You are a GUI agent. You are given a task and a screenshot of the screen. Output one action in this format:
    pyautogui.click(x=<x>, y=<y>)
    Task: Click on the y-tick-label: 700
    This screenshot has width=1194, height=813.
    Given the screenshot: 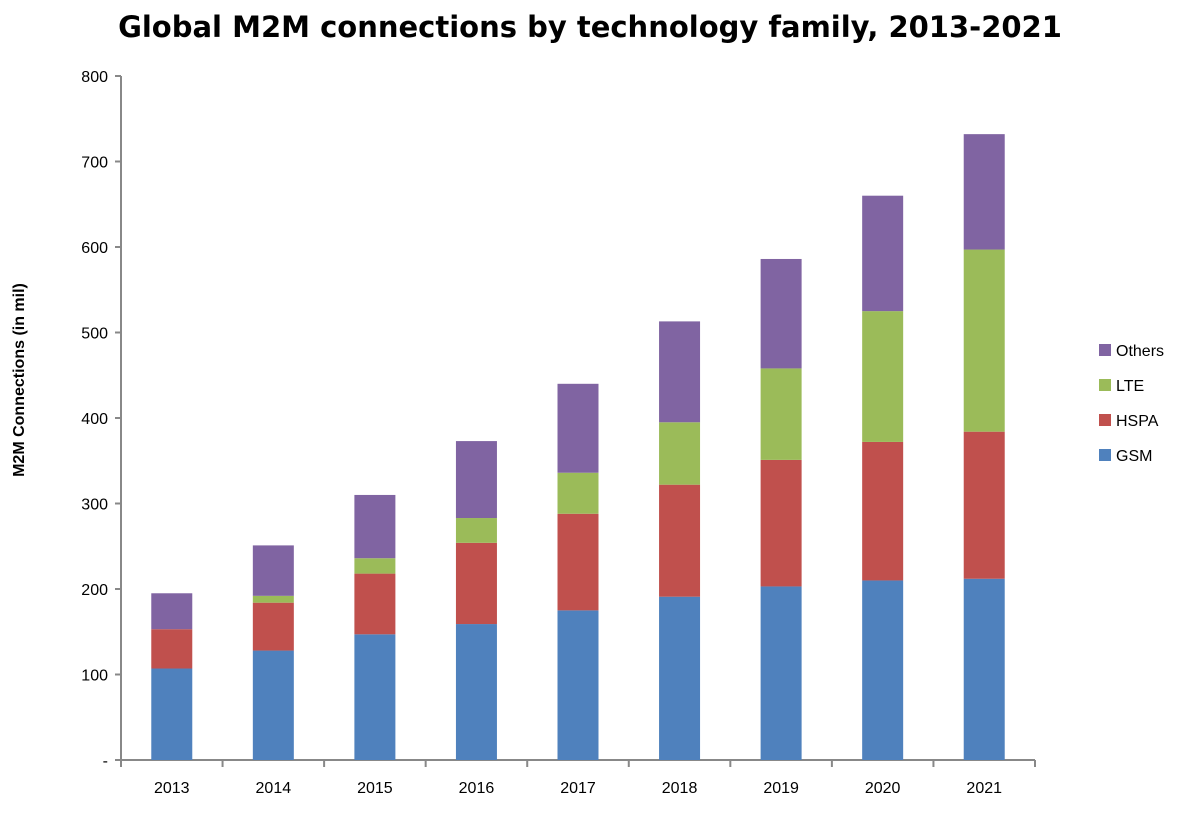 What is the action you would take?
    pyautogui.click(x=94, y=163)
    